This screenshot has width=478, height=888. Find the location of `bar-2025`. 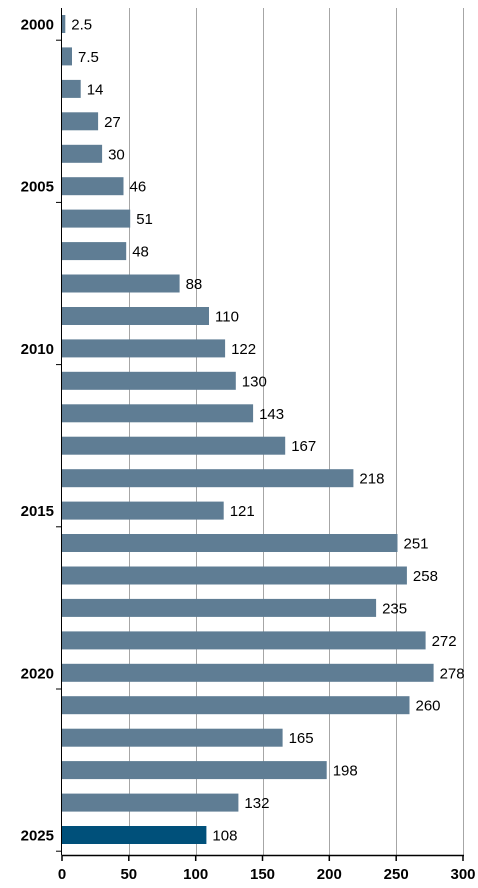

bar-2025 is located at coordinates (134, 835).